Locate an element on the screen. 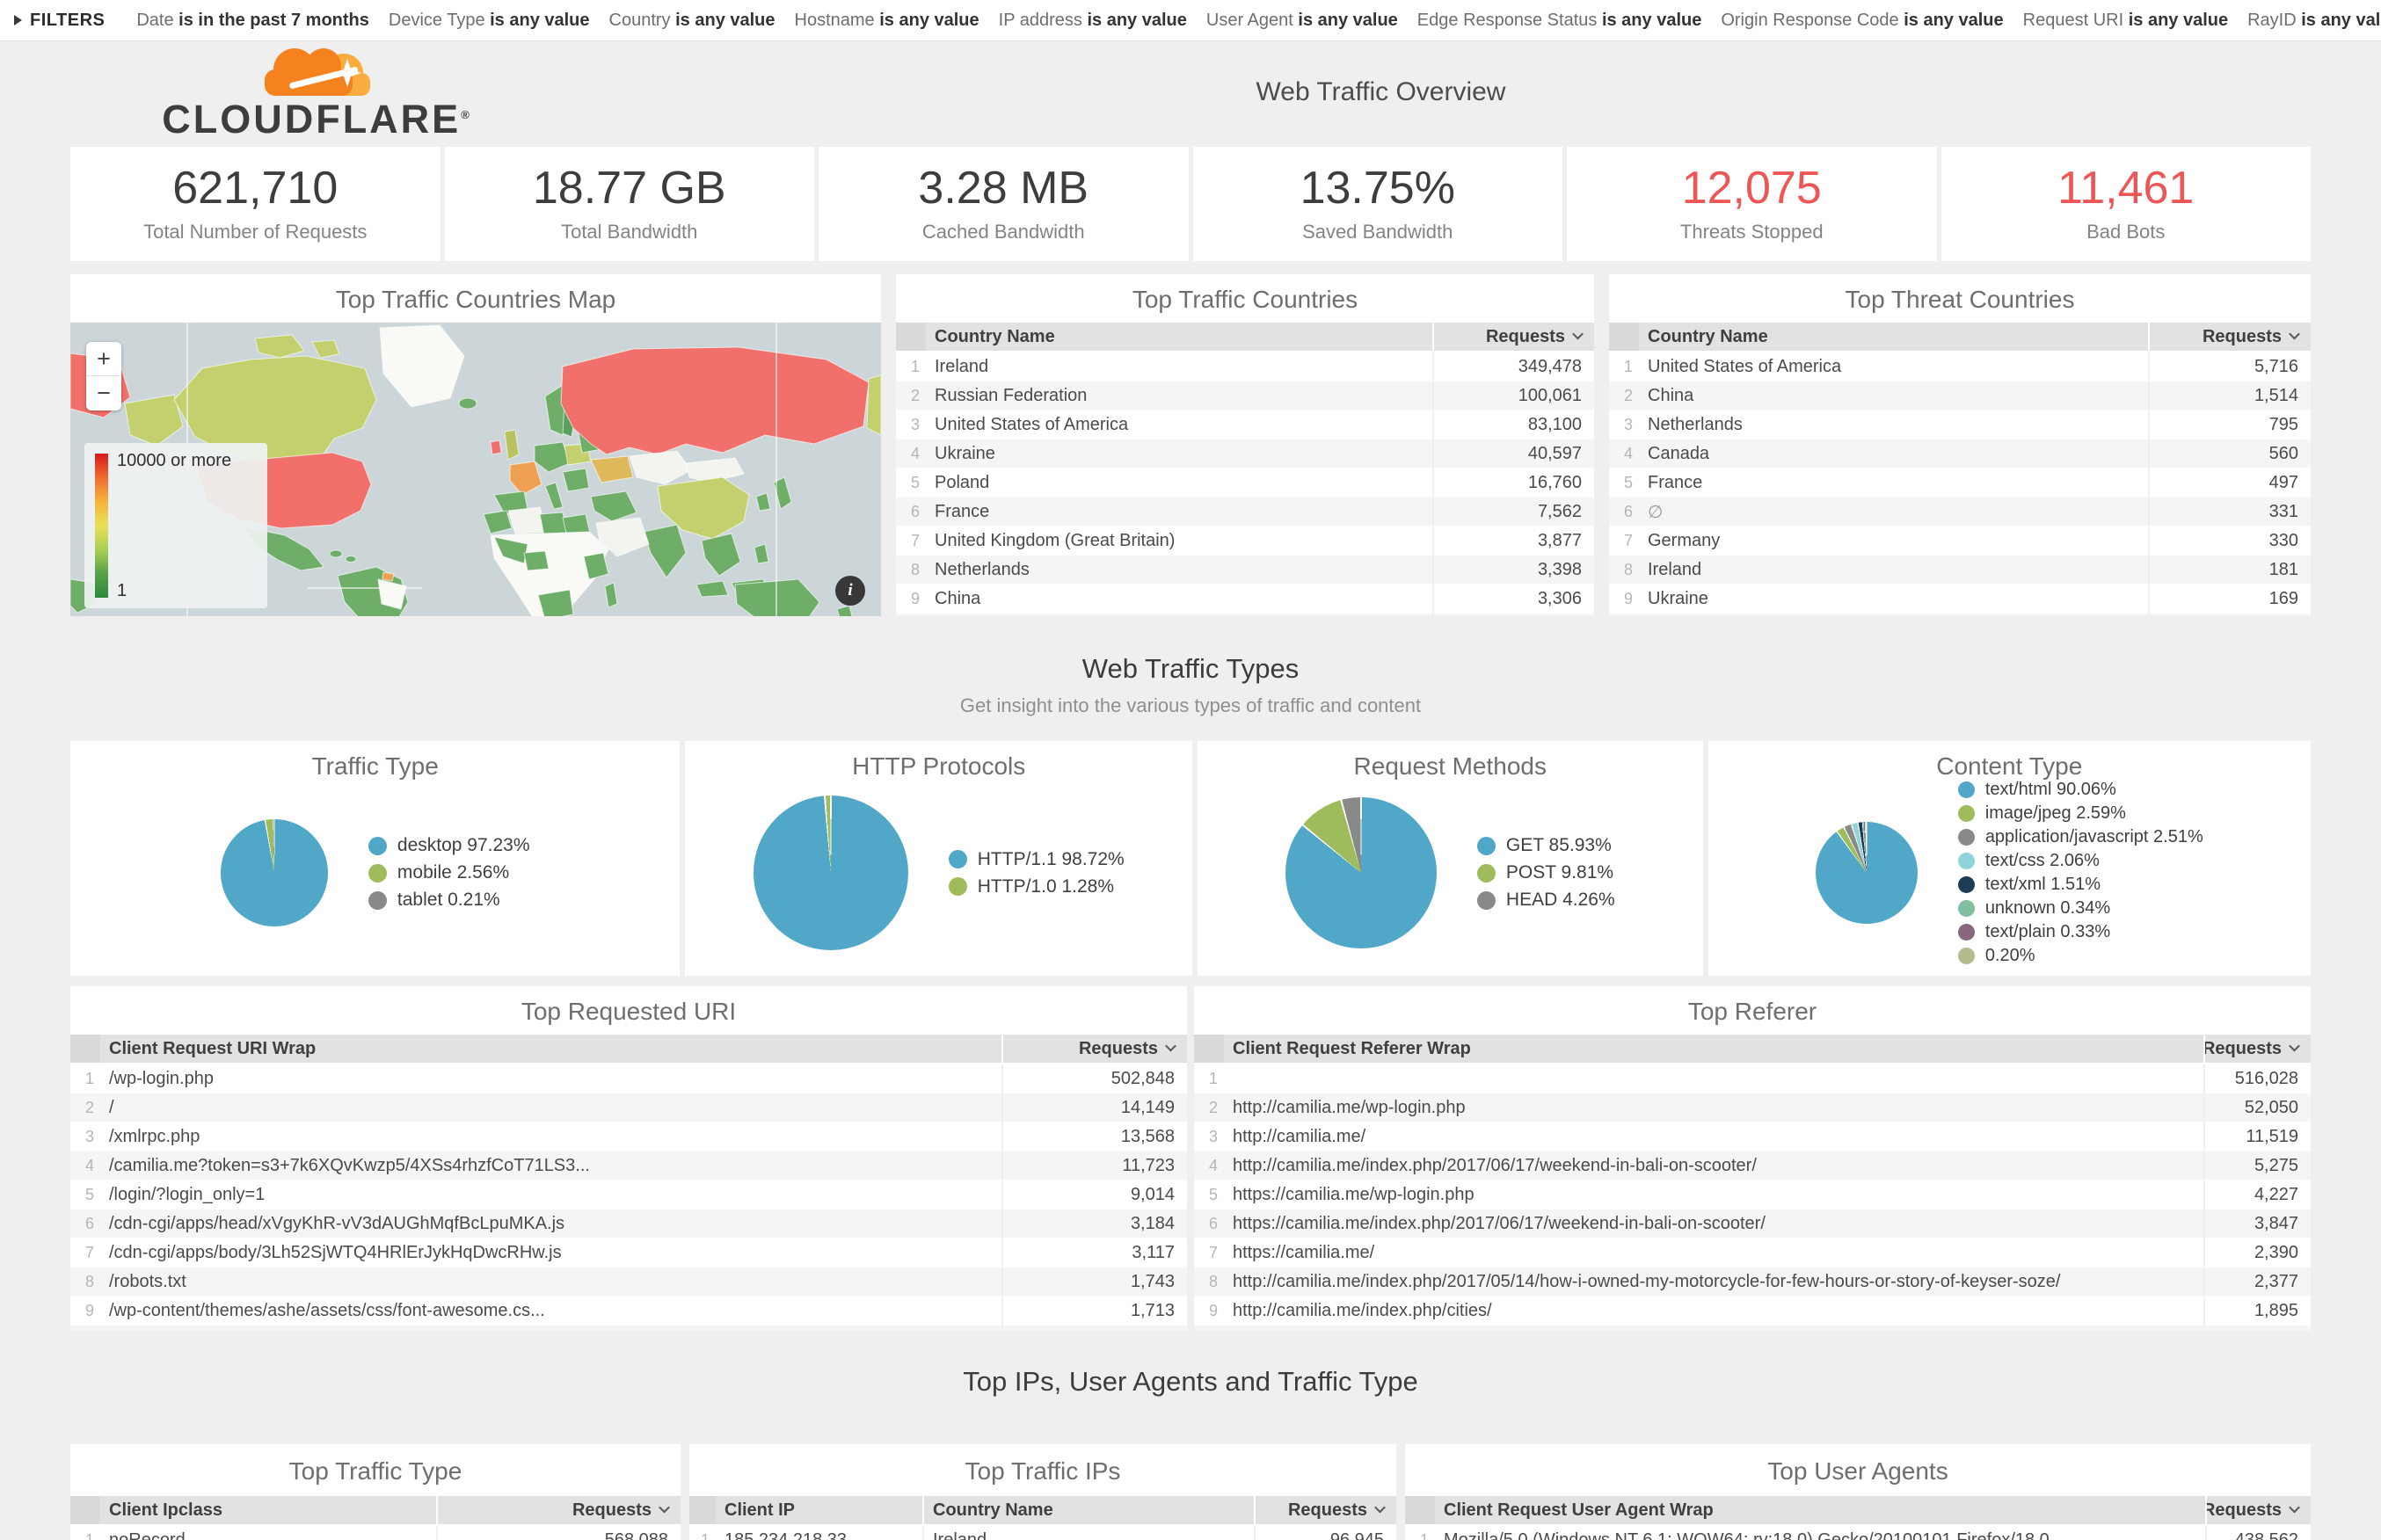 Image resolution: width=2381 pixels, height=1540 pixels. cell-label: https://camilia.me/ is located at coordinates (1713, 1253).